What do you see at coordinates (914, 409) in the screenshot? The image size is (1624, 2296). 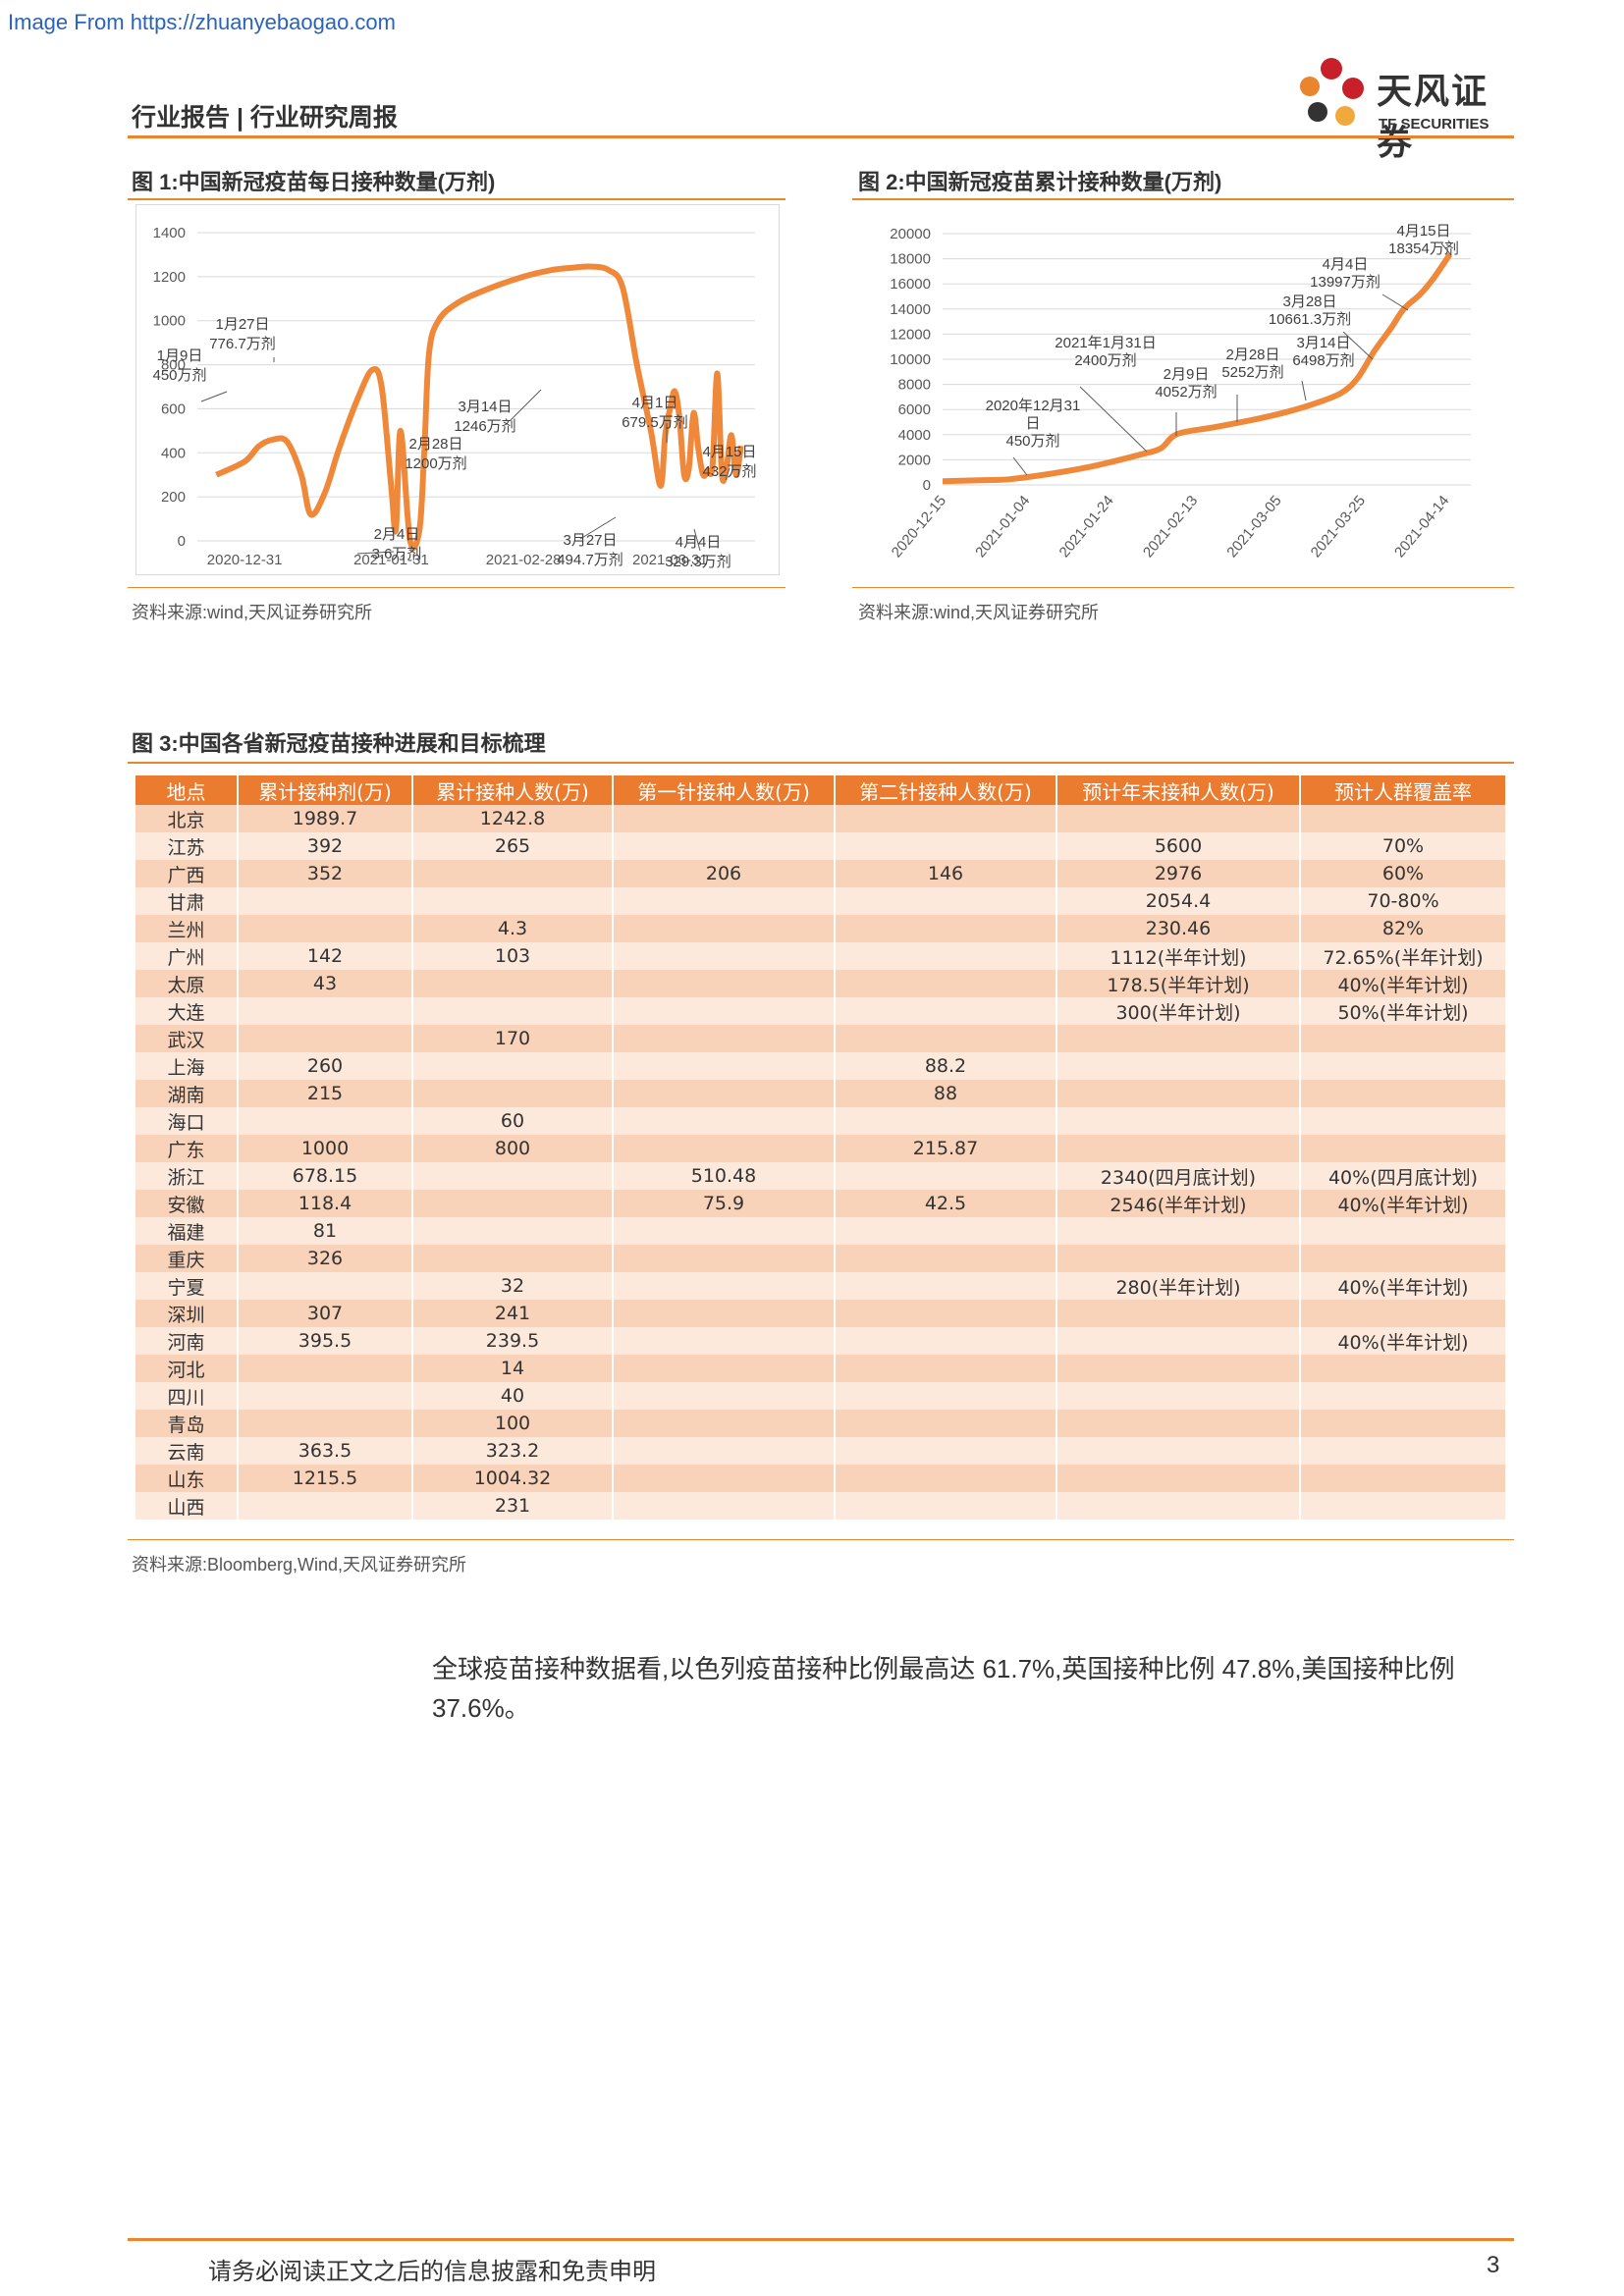 I see `fig2-y-tick-label: 6000` at bounding box center [914, 409].